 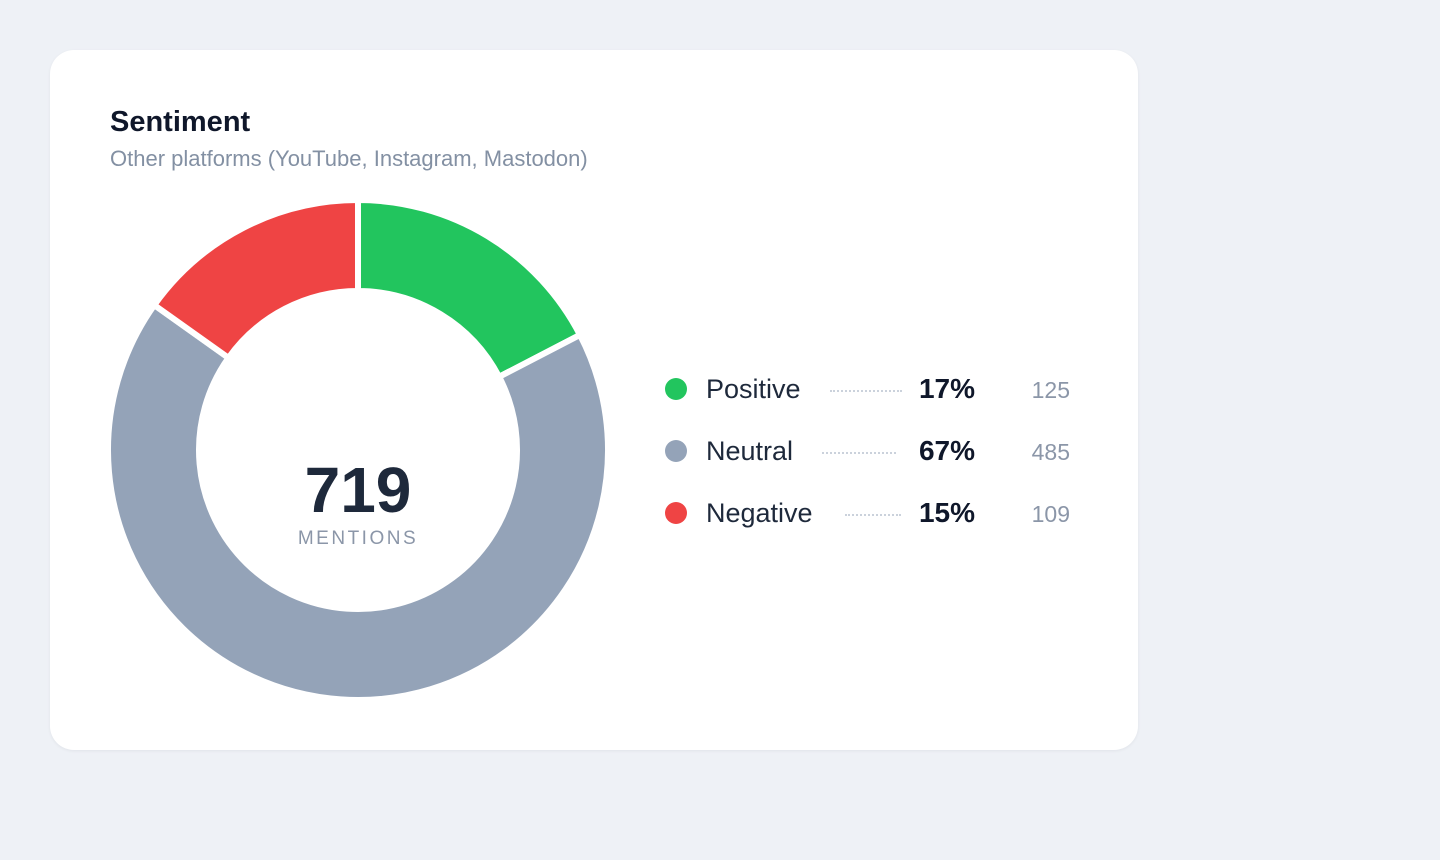 What do you see at coordinates (946, 450) in the screenshot?
I see `legend-percent-neutral: 67%` at bounding box center [946, 450].